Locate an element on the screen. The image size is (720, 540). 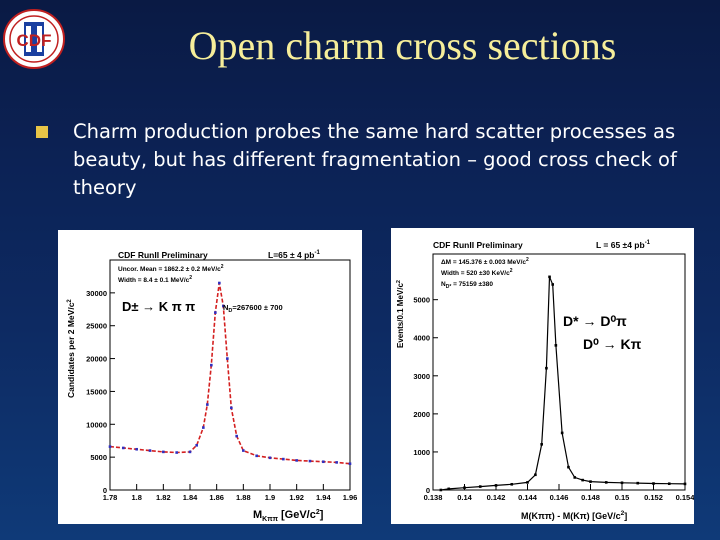
logo-text: CDF is located at coordinates (34, 40).